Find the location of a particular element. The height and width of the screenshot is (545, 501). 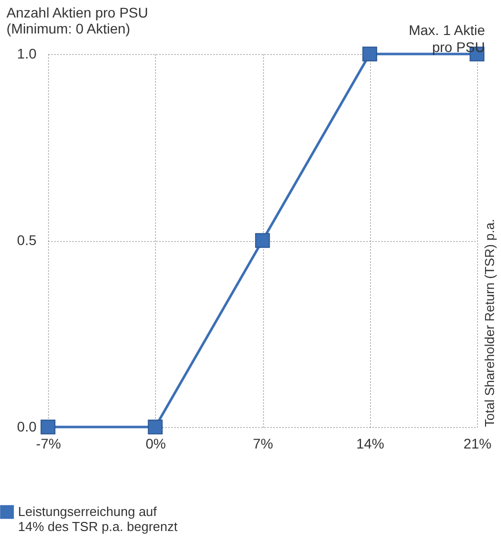

annotation: Max. 1 Aktie pro PSU is located at coordinates (447, 38).